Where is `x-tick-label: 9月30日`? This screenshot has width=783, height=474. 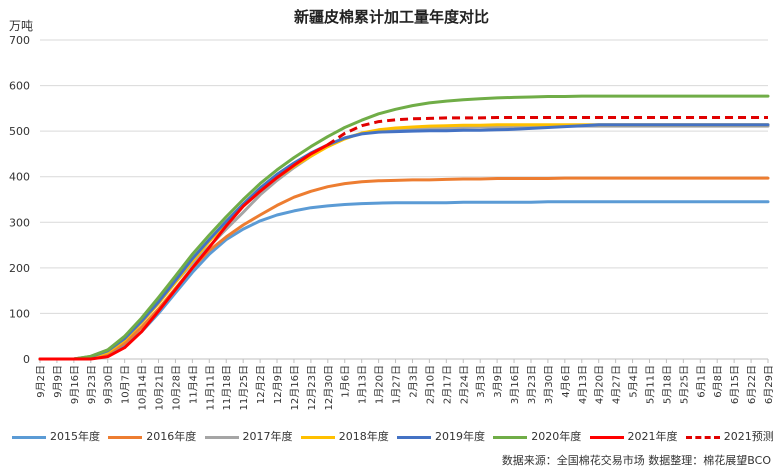 x-tick-label: 9月30日 is located at coordinates (109, 384).